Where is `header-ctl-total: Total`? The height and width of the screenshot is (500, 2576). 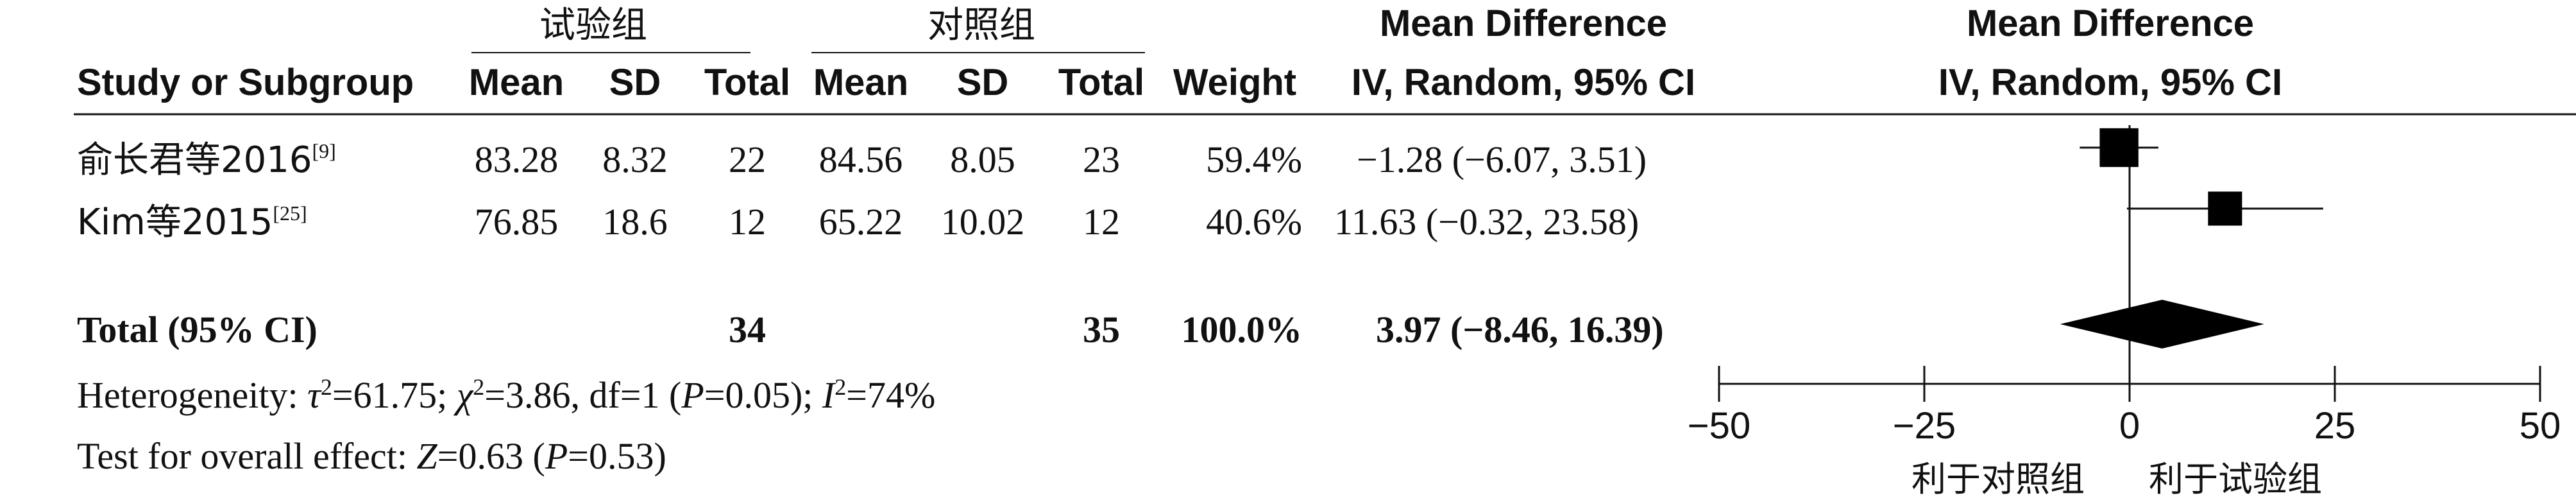
header-ctl-total: Total is located at coordinates (1101, 82).